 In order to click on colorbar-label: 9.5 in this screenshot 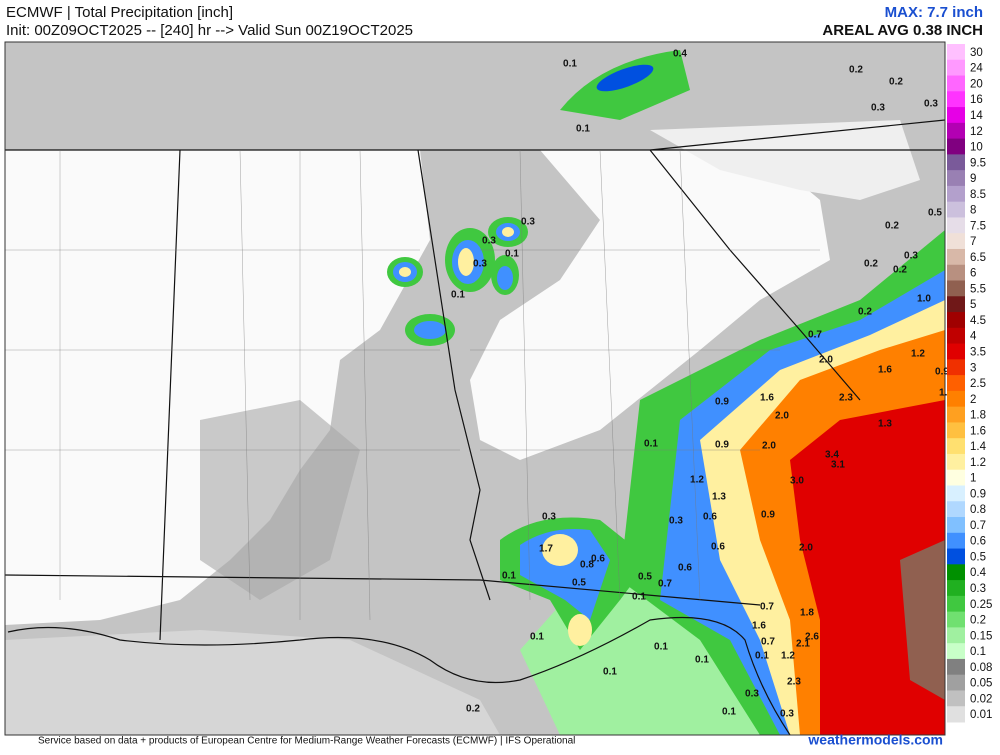, I will do `click(978, 163)`.